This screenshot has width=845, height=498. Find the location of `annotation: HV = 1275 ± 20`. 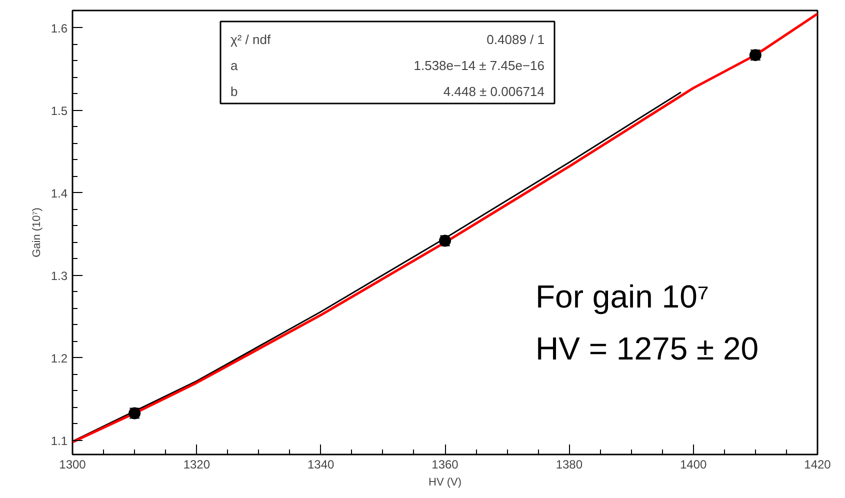

annotation: HV = 1275 ± 20 is located at coordinates (647, 348).